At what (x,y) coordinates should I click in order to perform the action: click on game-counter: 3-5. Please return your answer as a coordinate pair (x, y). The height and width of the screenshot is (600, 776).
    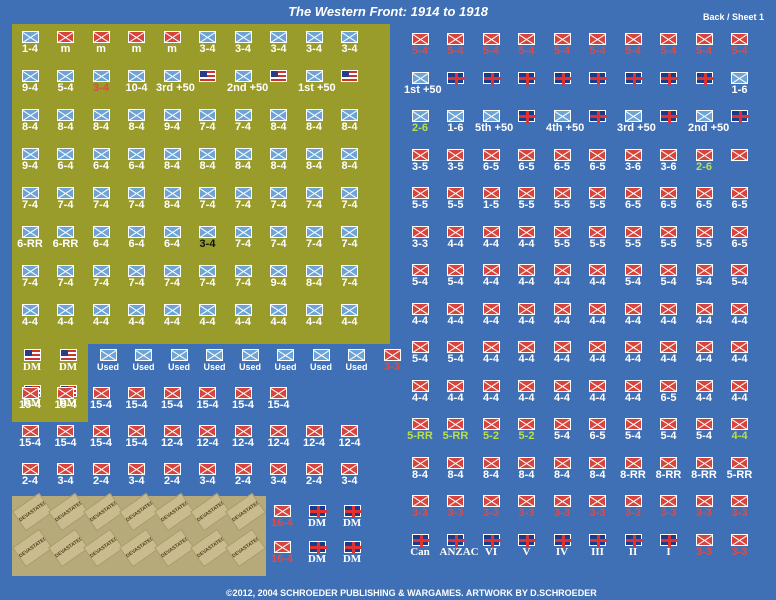
    Looking at the image, I should click on (420, 162).